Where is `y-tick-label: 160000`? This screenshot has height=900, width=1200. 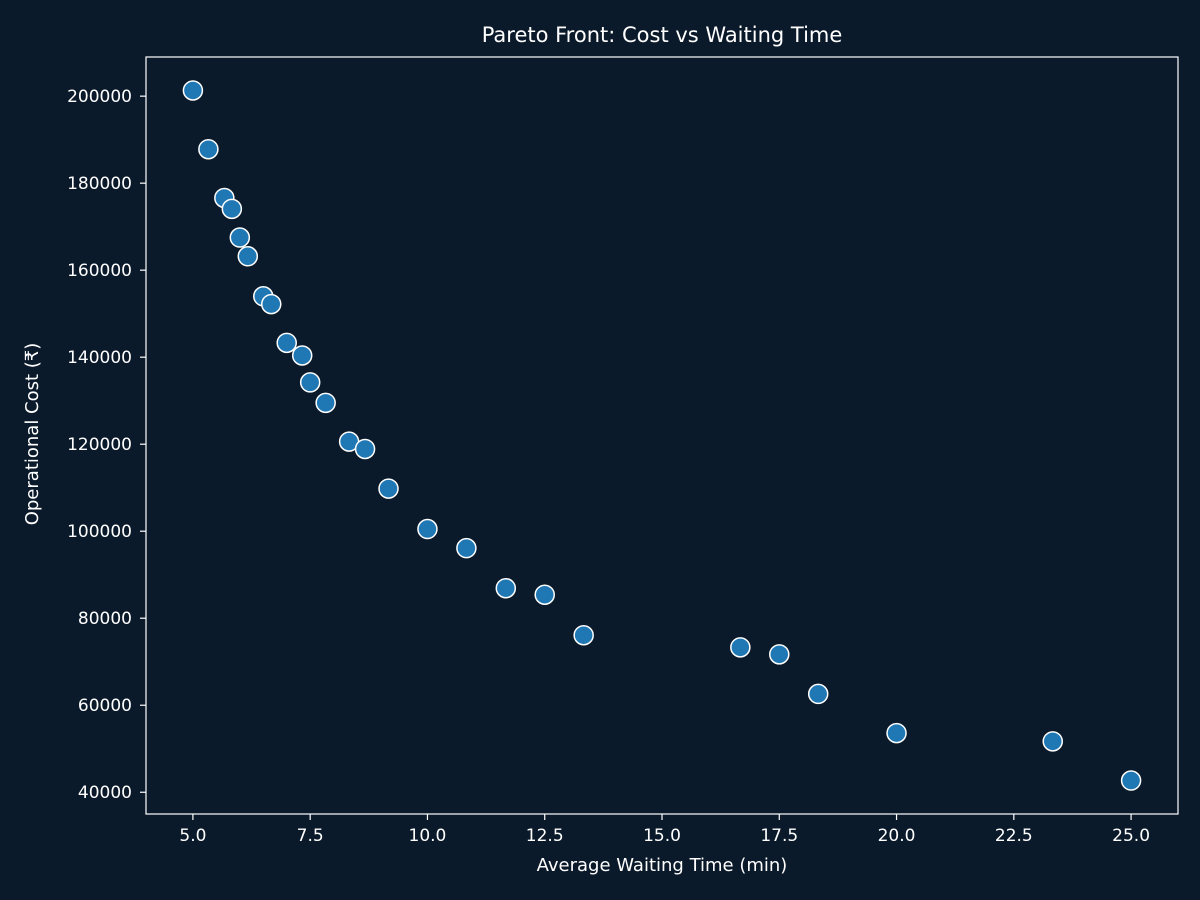 y-tick-label: 160000 is located at coordinates (99, 271).